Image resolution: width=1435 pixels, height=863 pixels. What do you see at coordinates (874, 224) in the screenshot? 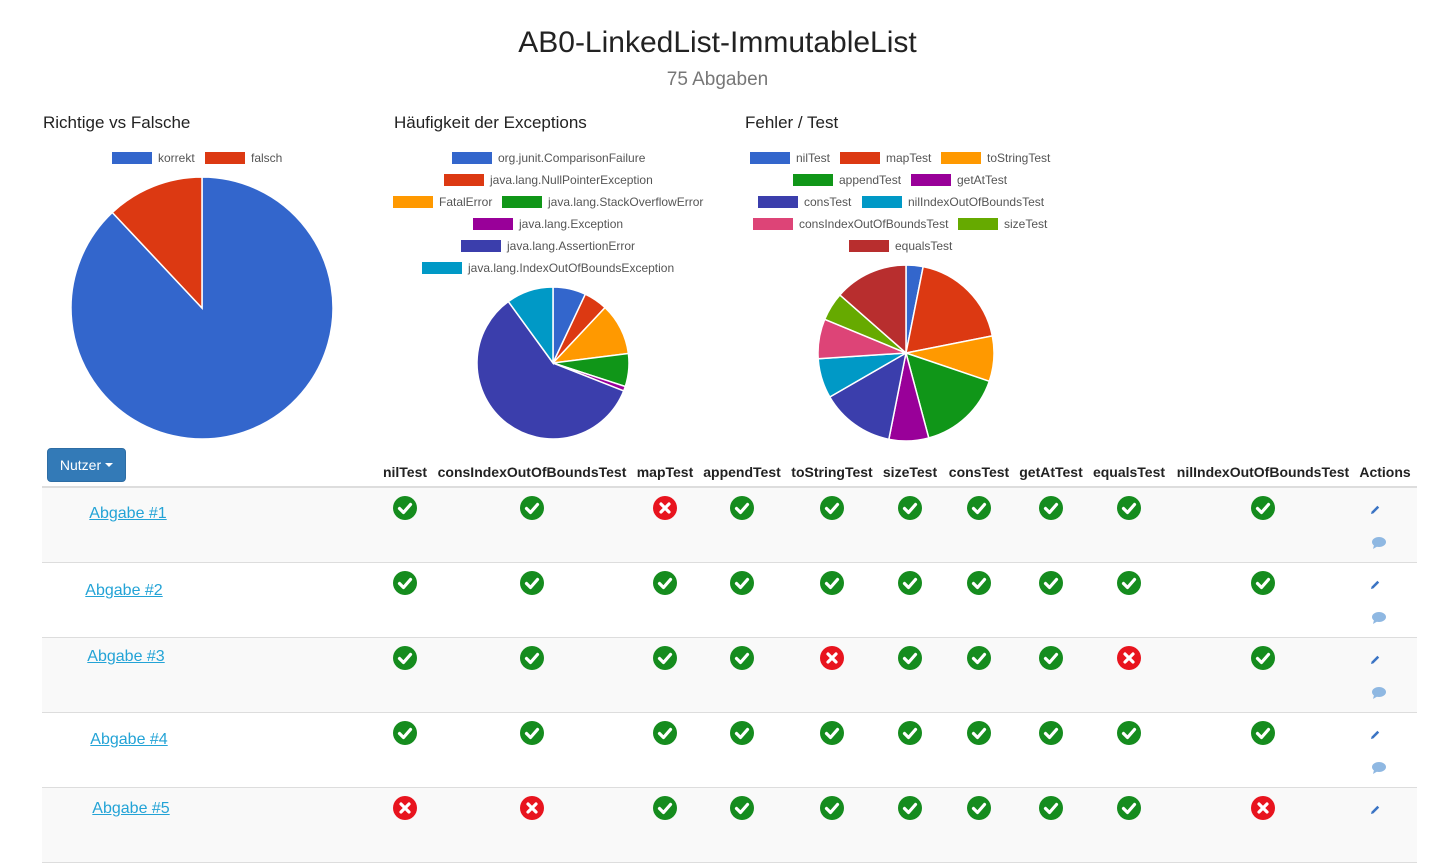
I see `legend-label-consindexoutofboundstest: consIndexOutOfBoundsTest` at bounding box center [874, 224].